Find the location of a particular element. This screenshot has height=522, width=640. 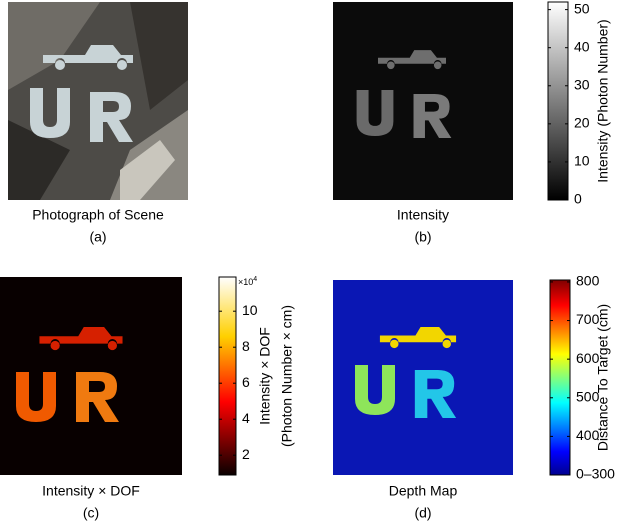

colorbar-label: Intensity × DOF is located at coordinates (265, 376).